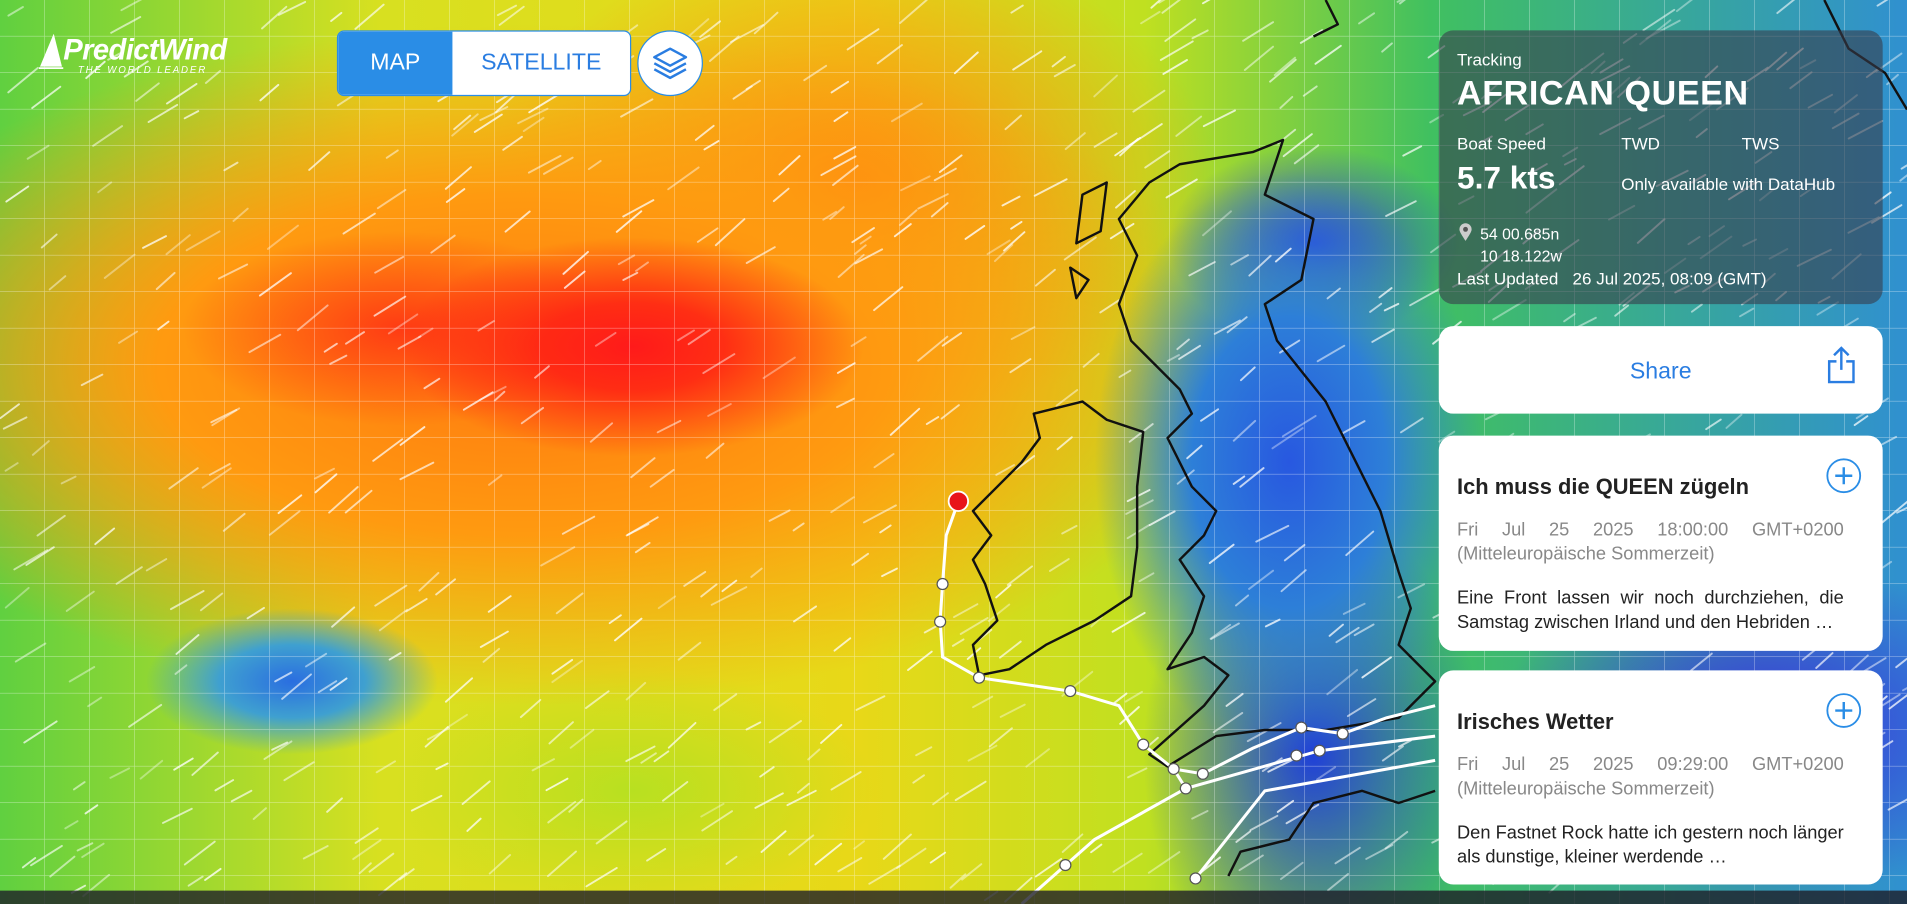 This screenshot has width=1907, height=904. Describe the element at coordinates (1669, 278) in the screenshot. I see `last-updated: 26 Jul 2025, 08:09 (GMT)` at that location.